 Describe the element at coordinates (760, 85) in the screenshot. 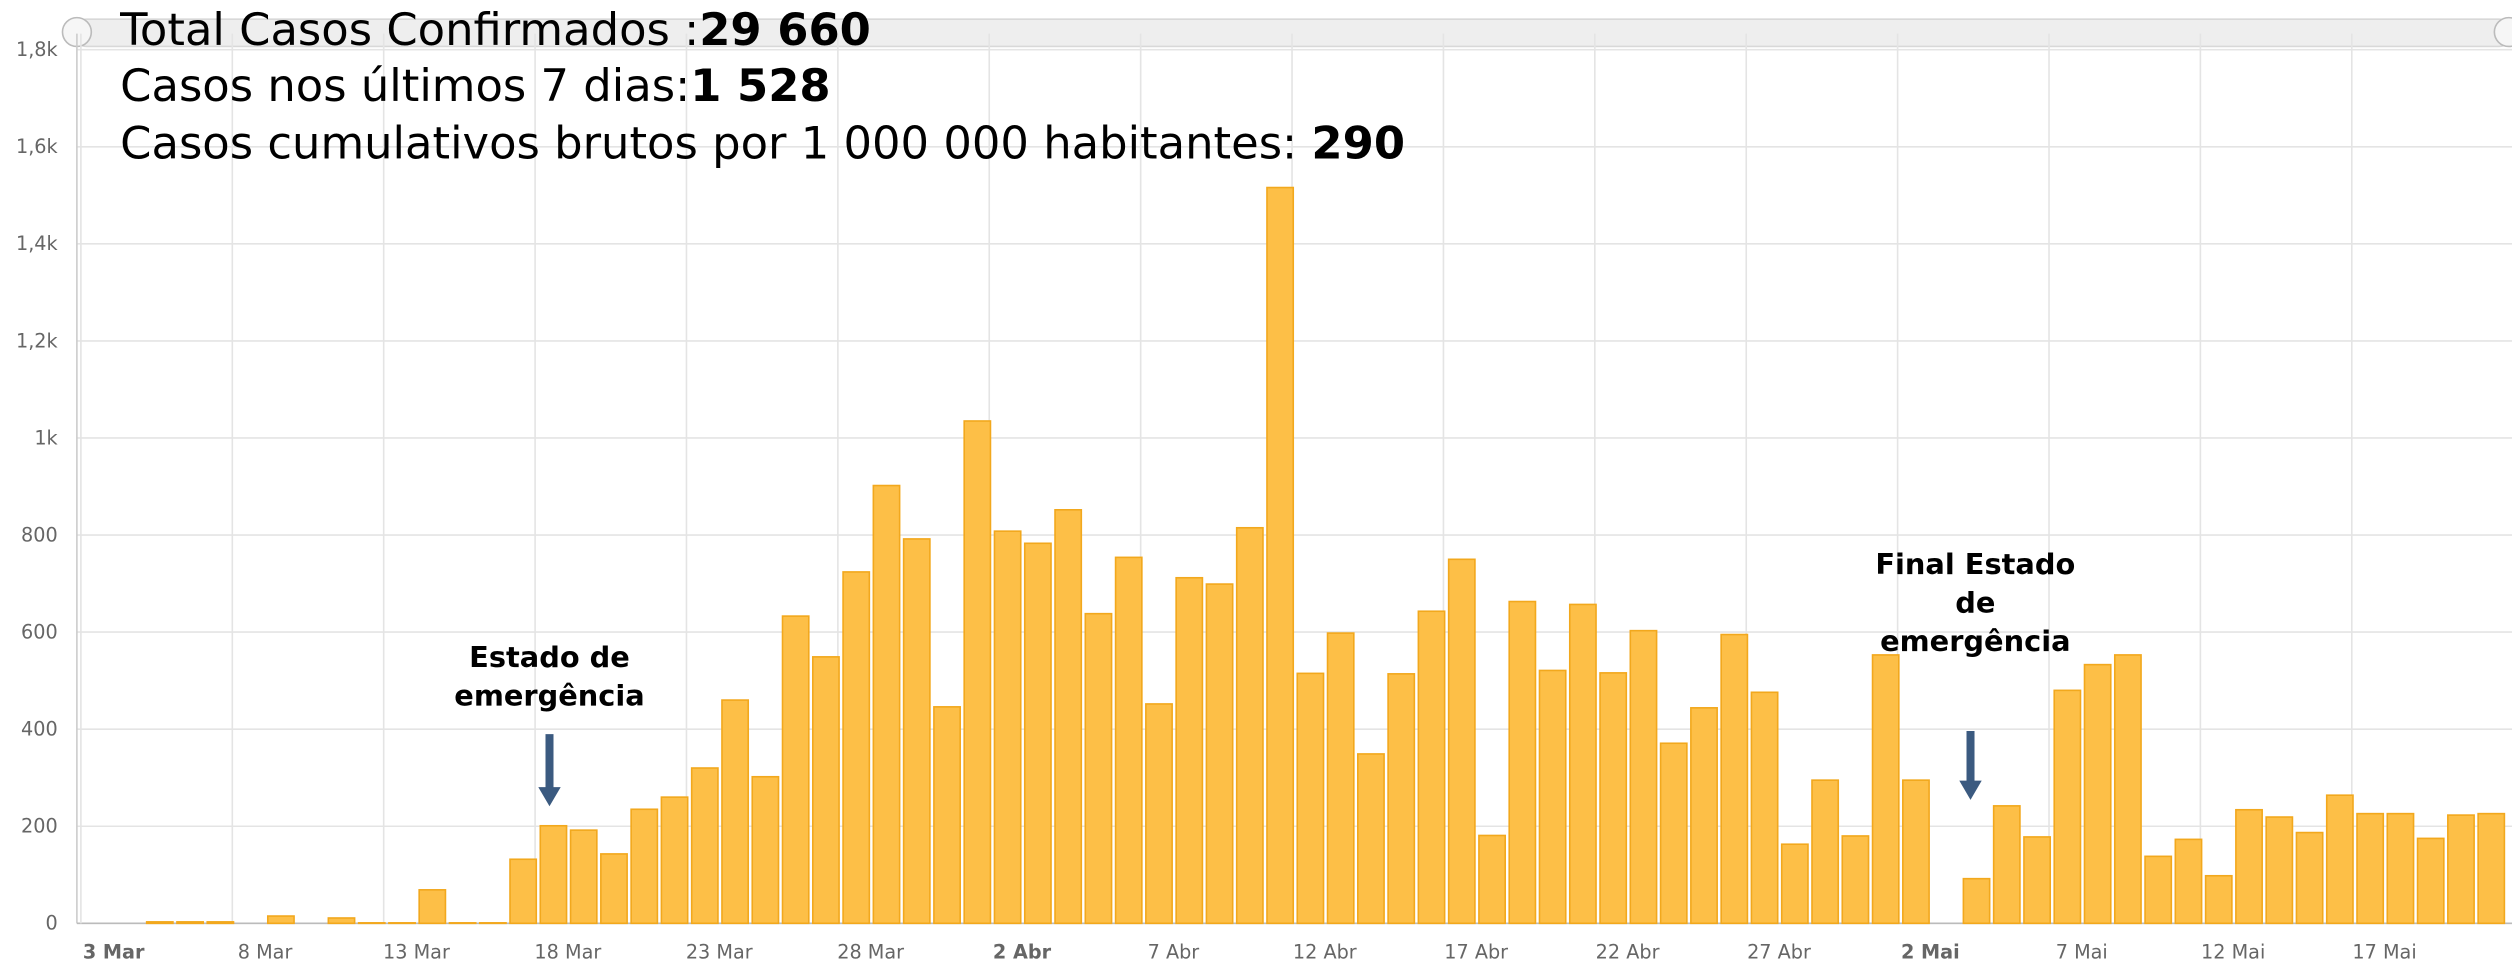

I see `stat-value: 1 528` at that location.